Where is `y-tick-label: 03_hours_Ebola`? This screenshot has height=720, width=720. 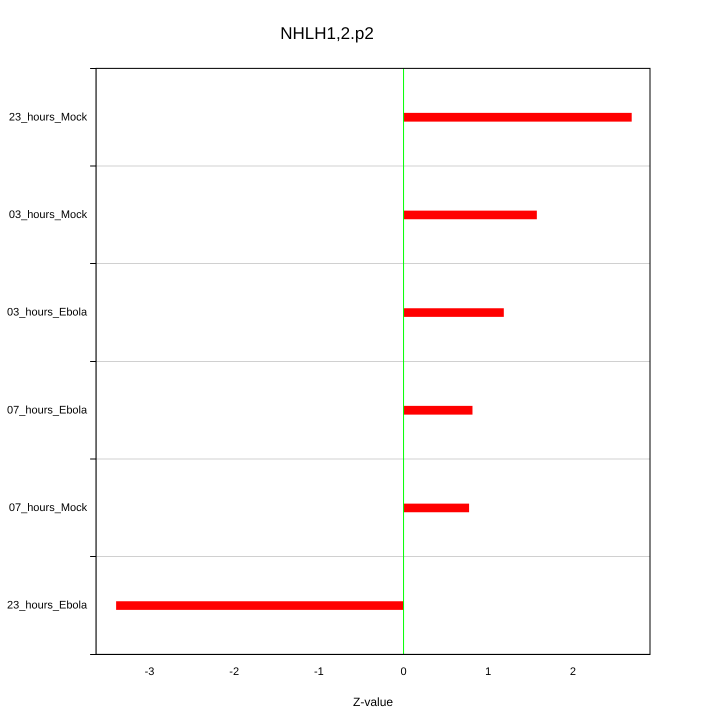 y-tick-label: 03_hours_Ebola is located at coordinates (47, 312).